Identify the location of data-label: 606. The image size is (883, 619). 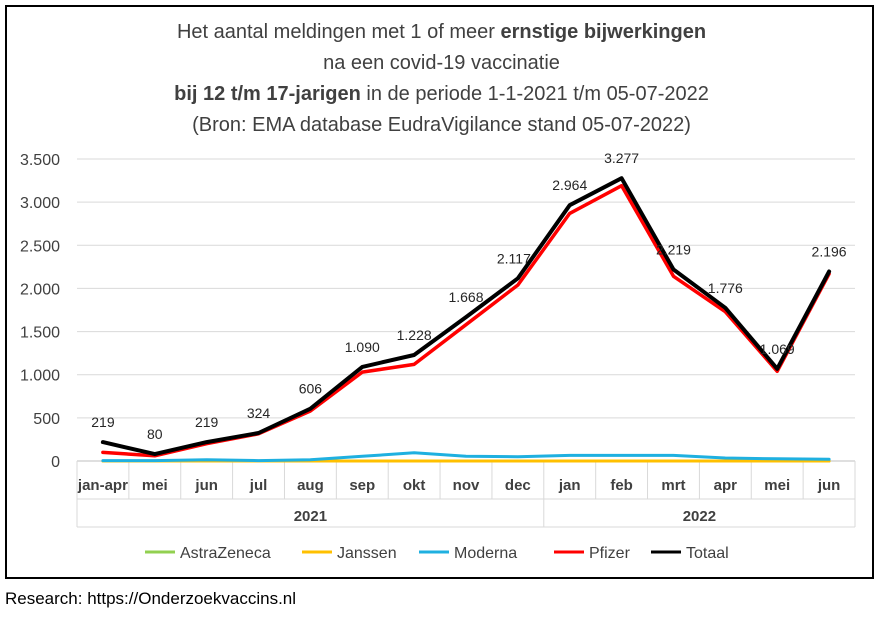
(311, 389).